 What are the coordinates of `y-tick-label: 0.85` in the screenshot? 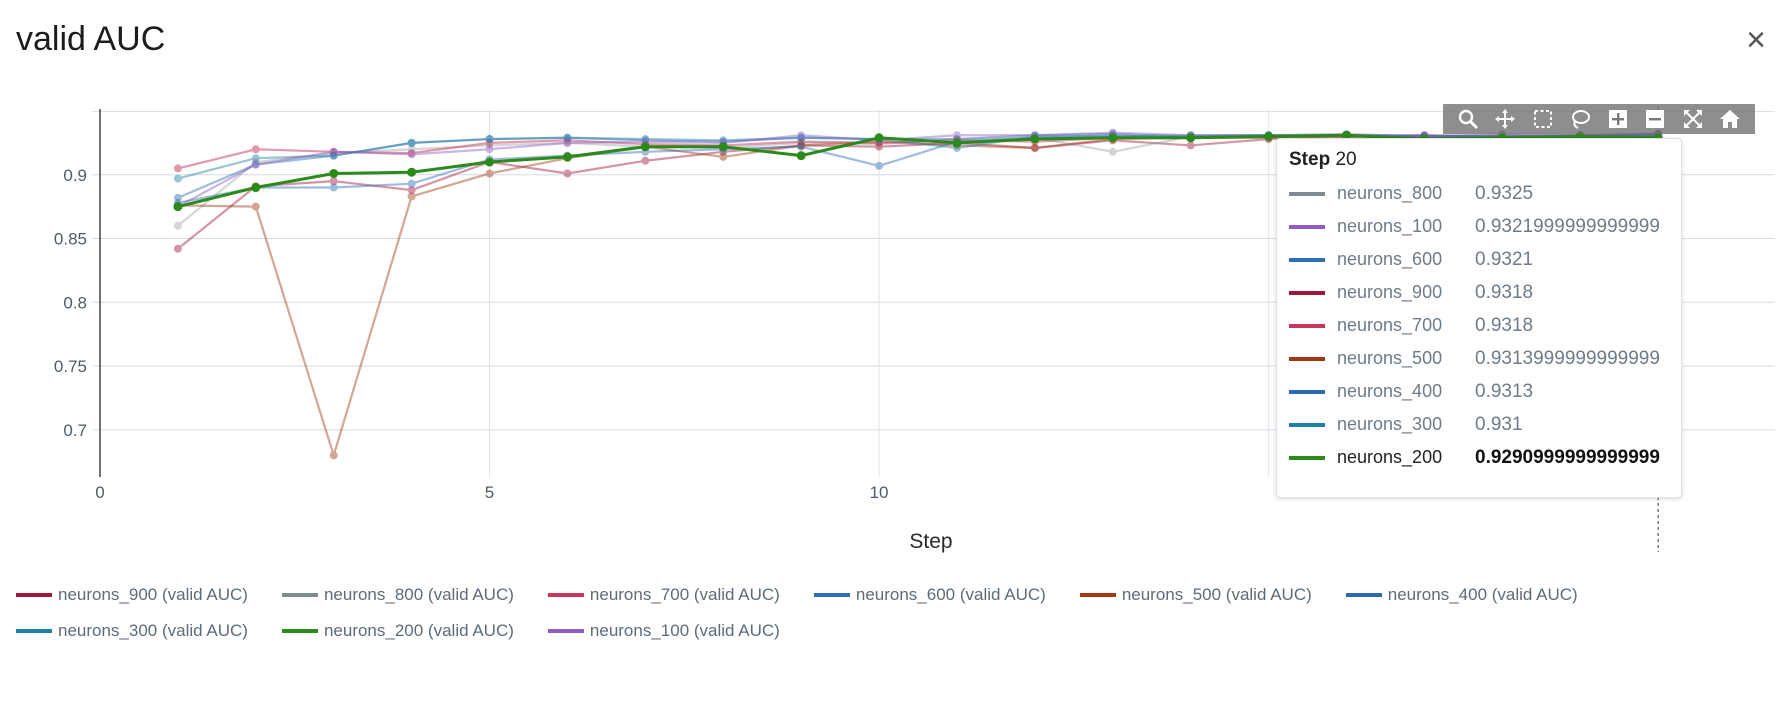 It's located at (70, 239).